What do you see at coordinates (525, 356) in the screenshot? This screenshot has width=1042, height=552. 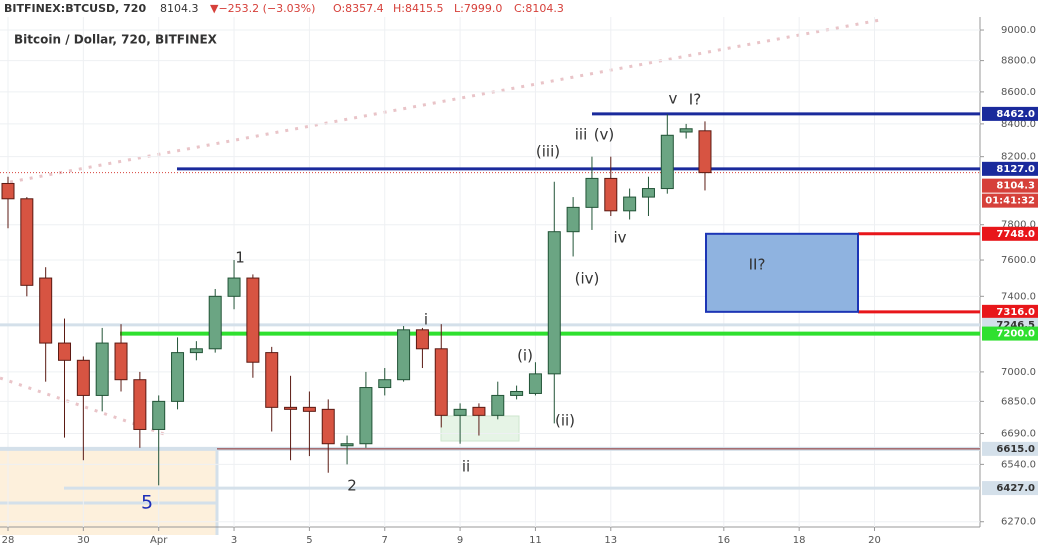 I see `wave-label: (i)` at bounding box center [525, 356].